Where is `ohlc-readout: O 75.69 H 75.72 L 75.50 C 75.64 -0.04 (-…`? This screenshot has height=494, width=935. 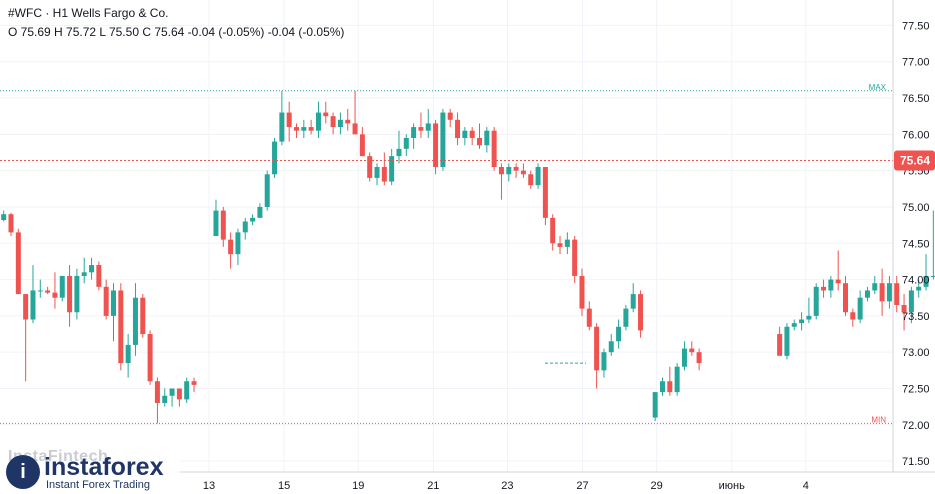 ohlc-readout: O 75.69 H 75.72 L 75.50 C 75.64 -0.04 (-… is located at coordinates (176, 32).